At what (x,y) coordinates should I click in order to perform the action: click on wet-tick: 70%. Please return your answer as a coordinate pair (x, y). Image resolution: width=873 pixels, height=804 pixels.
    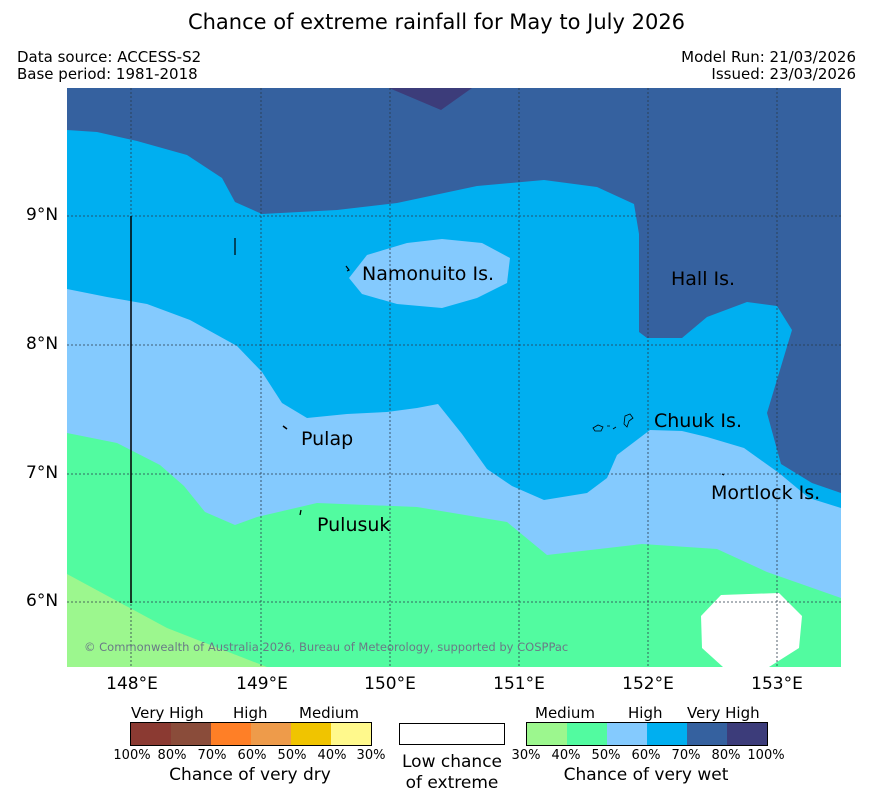
    Looking at the image, I should click on (686, 755).